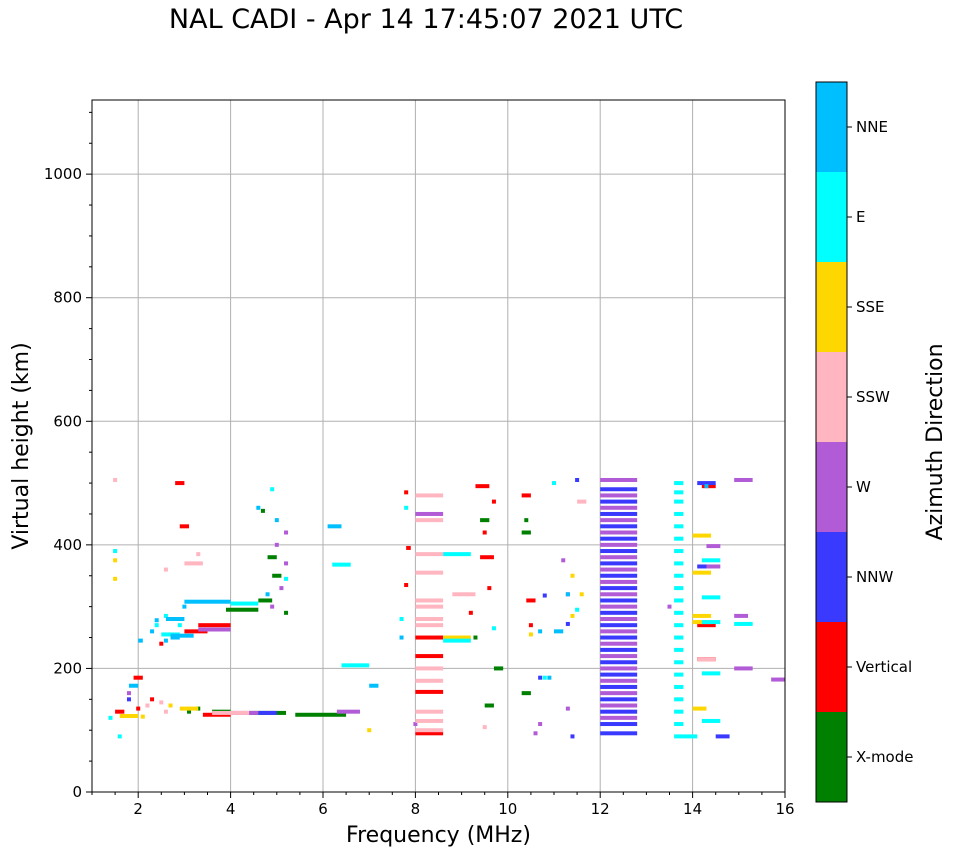  Describe the element at coordinates (873, 397) in the screenshot. I see `colorbar-tick-label: SSW` at that location.